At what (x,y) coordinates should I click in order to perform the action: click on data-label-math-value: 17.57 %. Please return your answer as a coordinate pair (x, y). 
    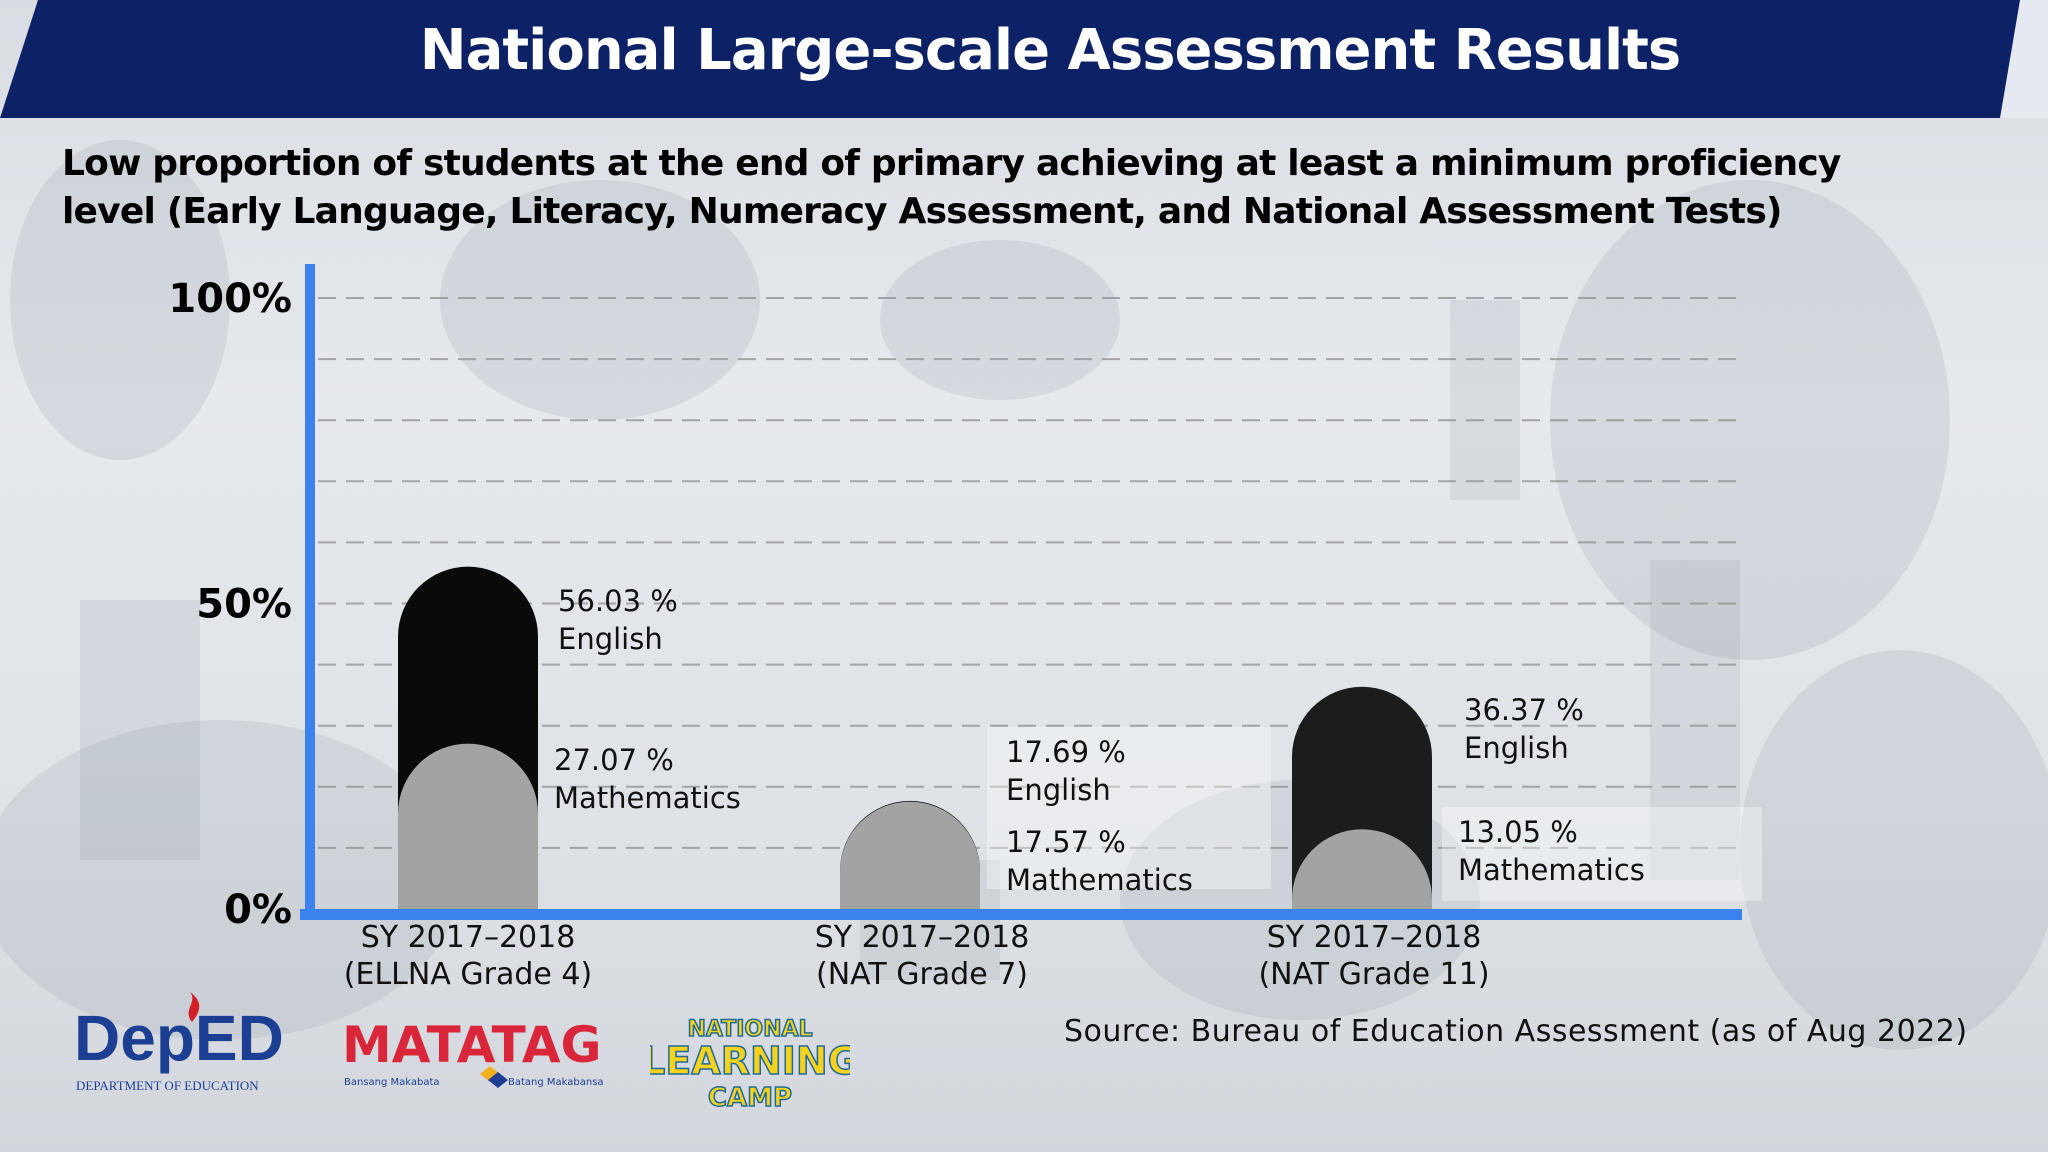
    Looking at the image, I should click on (1066, 842).